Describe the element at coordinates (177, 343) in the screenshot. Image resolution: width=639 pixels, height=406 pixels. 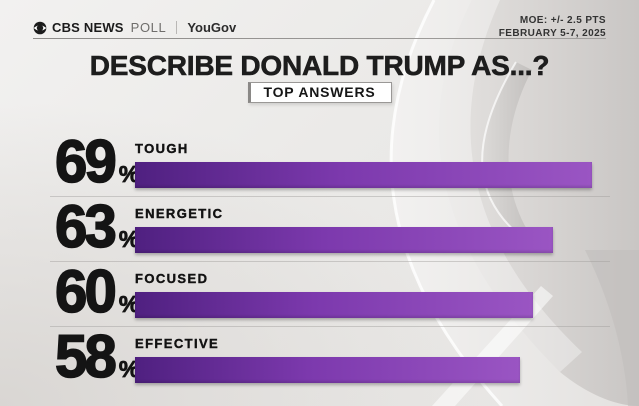
I see `bar-label: EFFECTIVE` at that location.